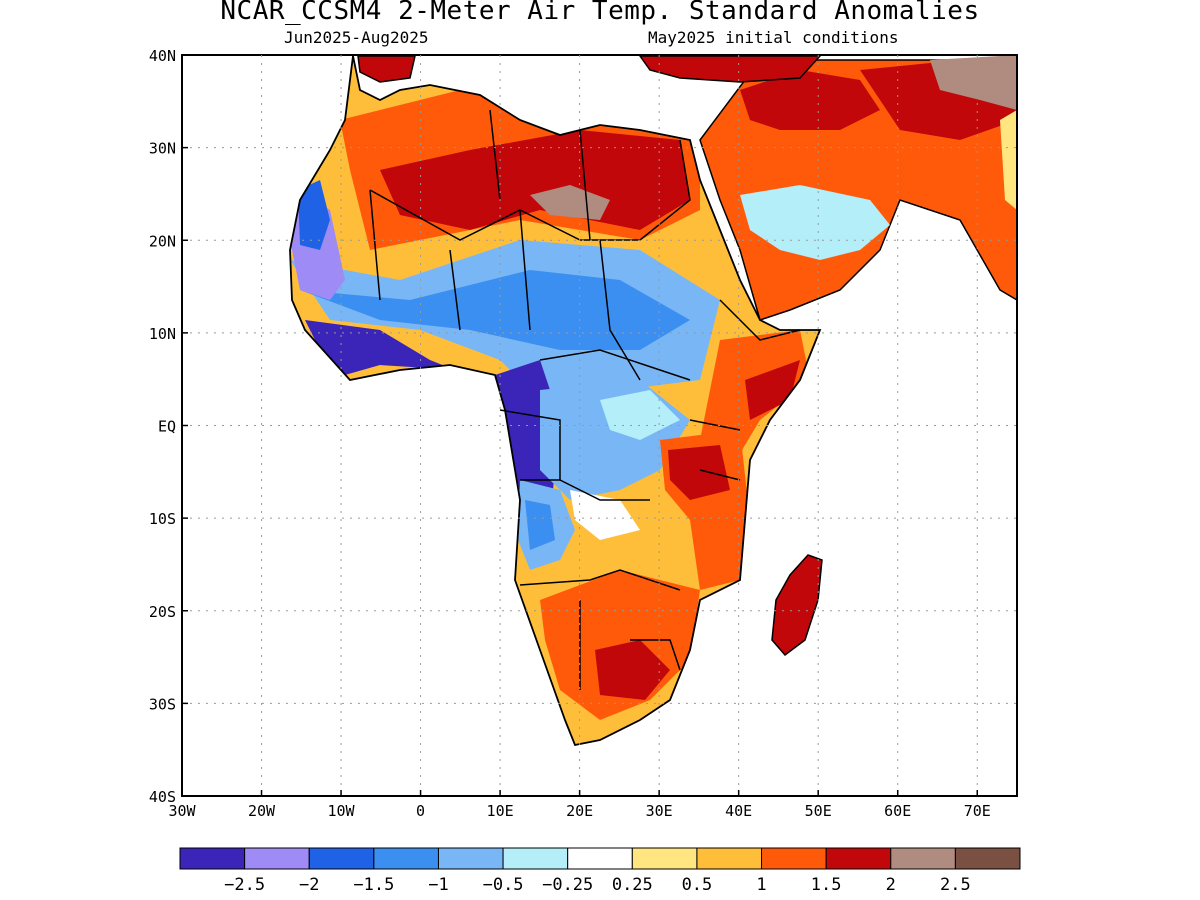  What do you see at coordinates (162, 56) in the screenshot?
I see `latitude-tick-label: 40N` at bounding box center [162, 56].